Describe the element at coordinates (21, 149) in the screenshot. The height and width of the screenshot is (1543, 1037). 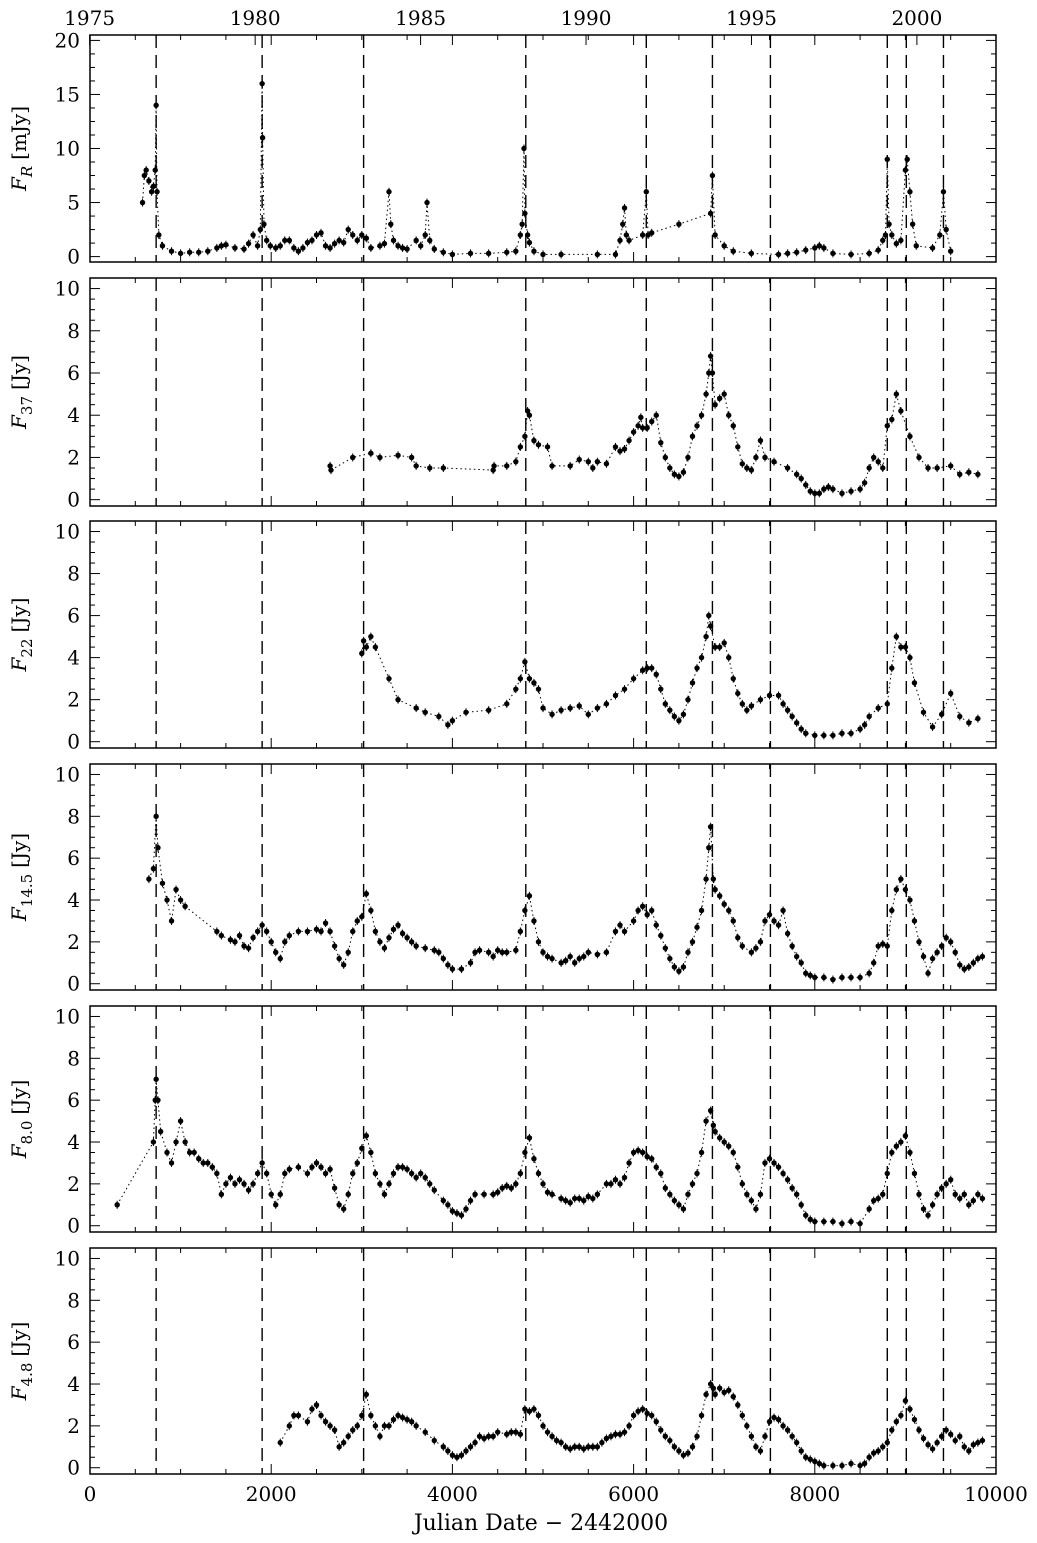
I see `y-axis-label: FR [mJy]` at that location.